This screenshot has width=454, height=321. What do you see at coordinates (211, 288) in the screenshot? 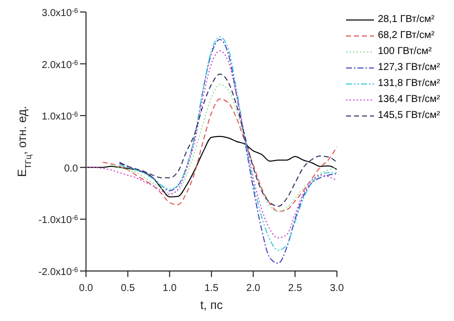
I see `x-tick-label: 1.5` at bounding box center [211, 288].